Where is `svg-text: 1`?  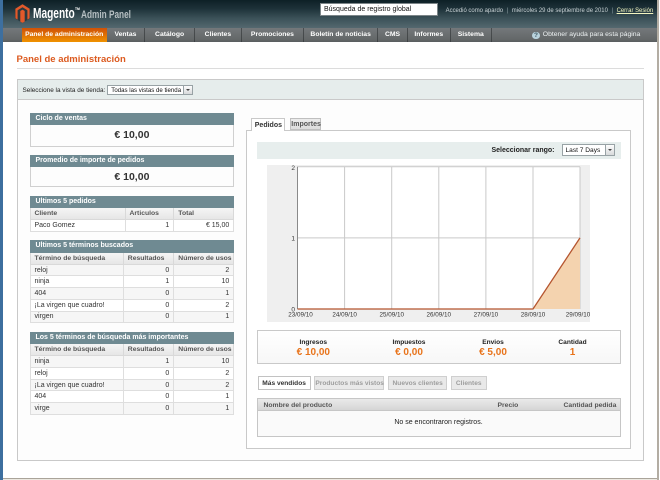
svg-text: 1 is located at coordinates (293, 238).